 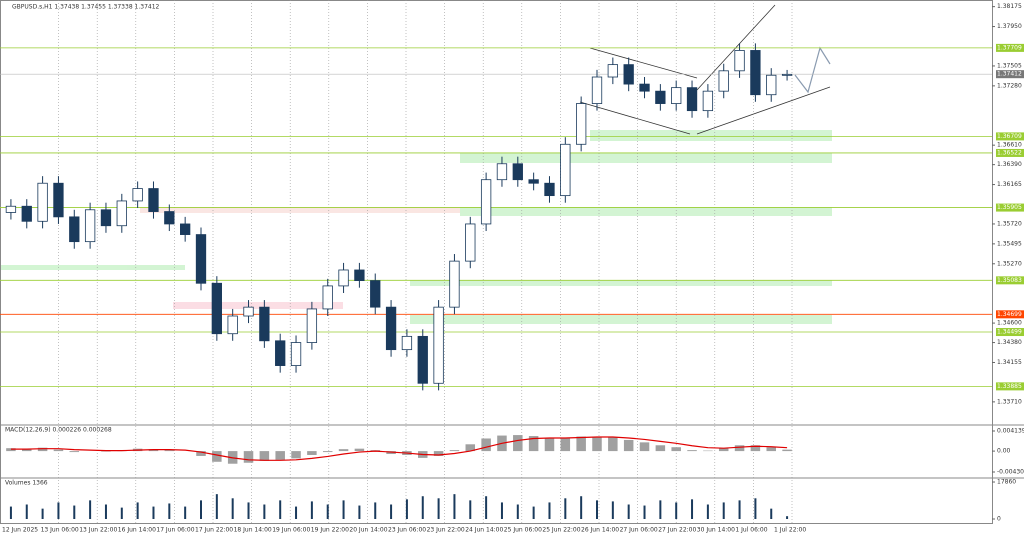 I want to click on level-label: 1.36522, so click(x=1009, y=152).